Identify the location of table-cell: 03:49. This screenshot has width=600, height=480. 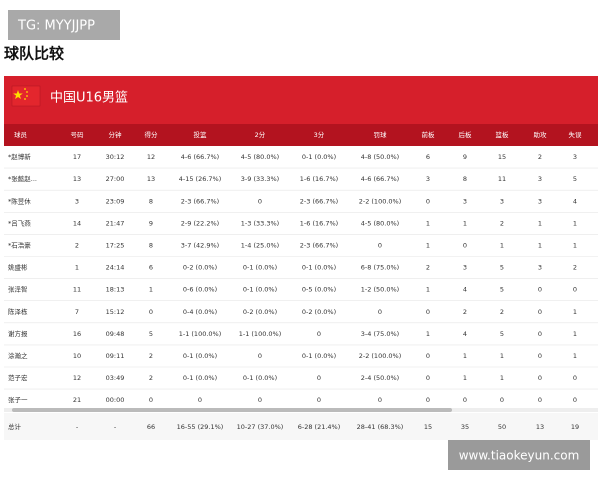
(115, 378).